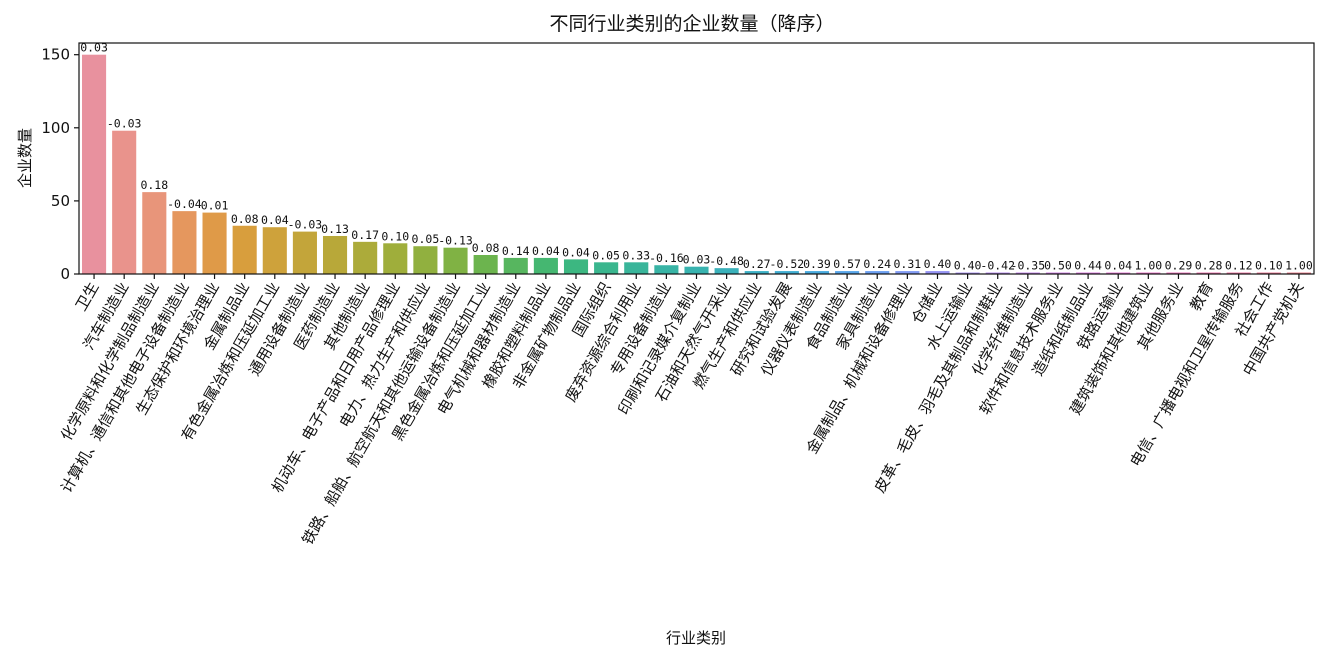 This screenshot has width=1328, height=661. I want to click on bar-data-label: 0.28, so click(1209, 266).